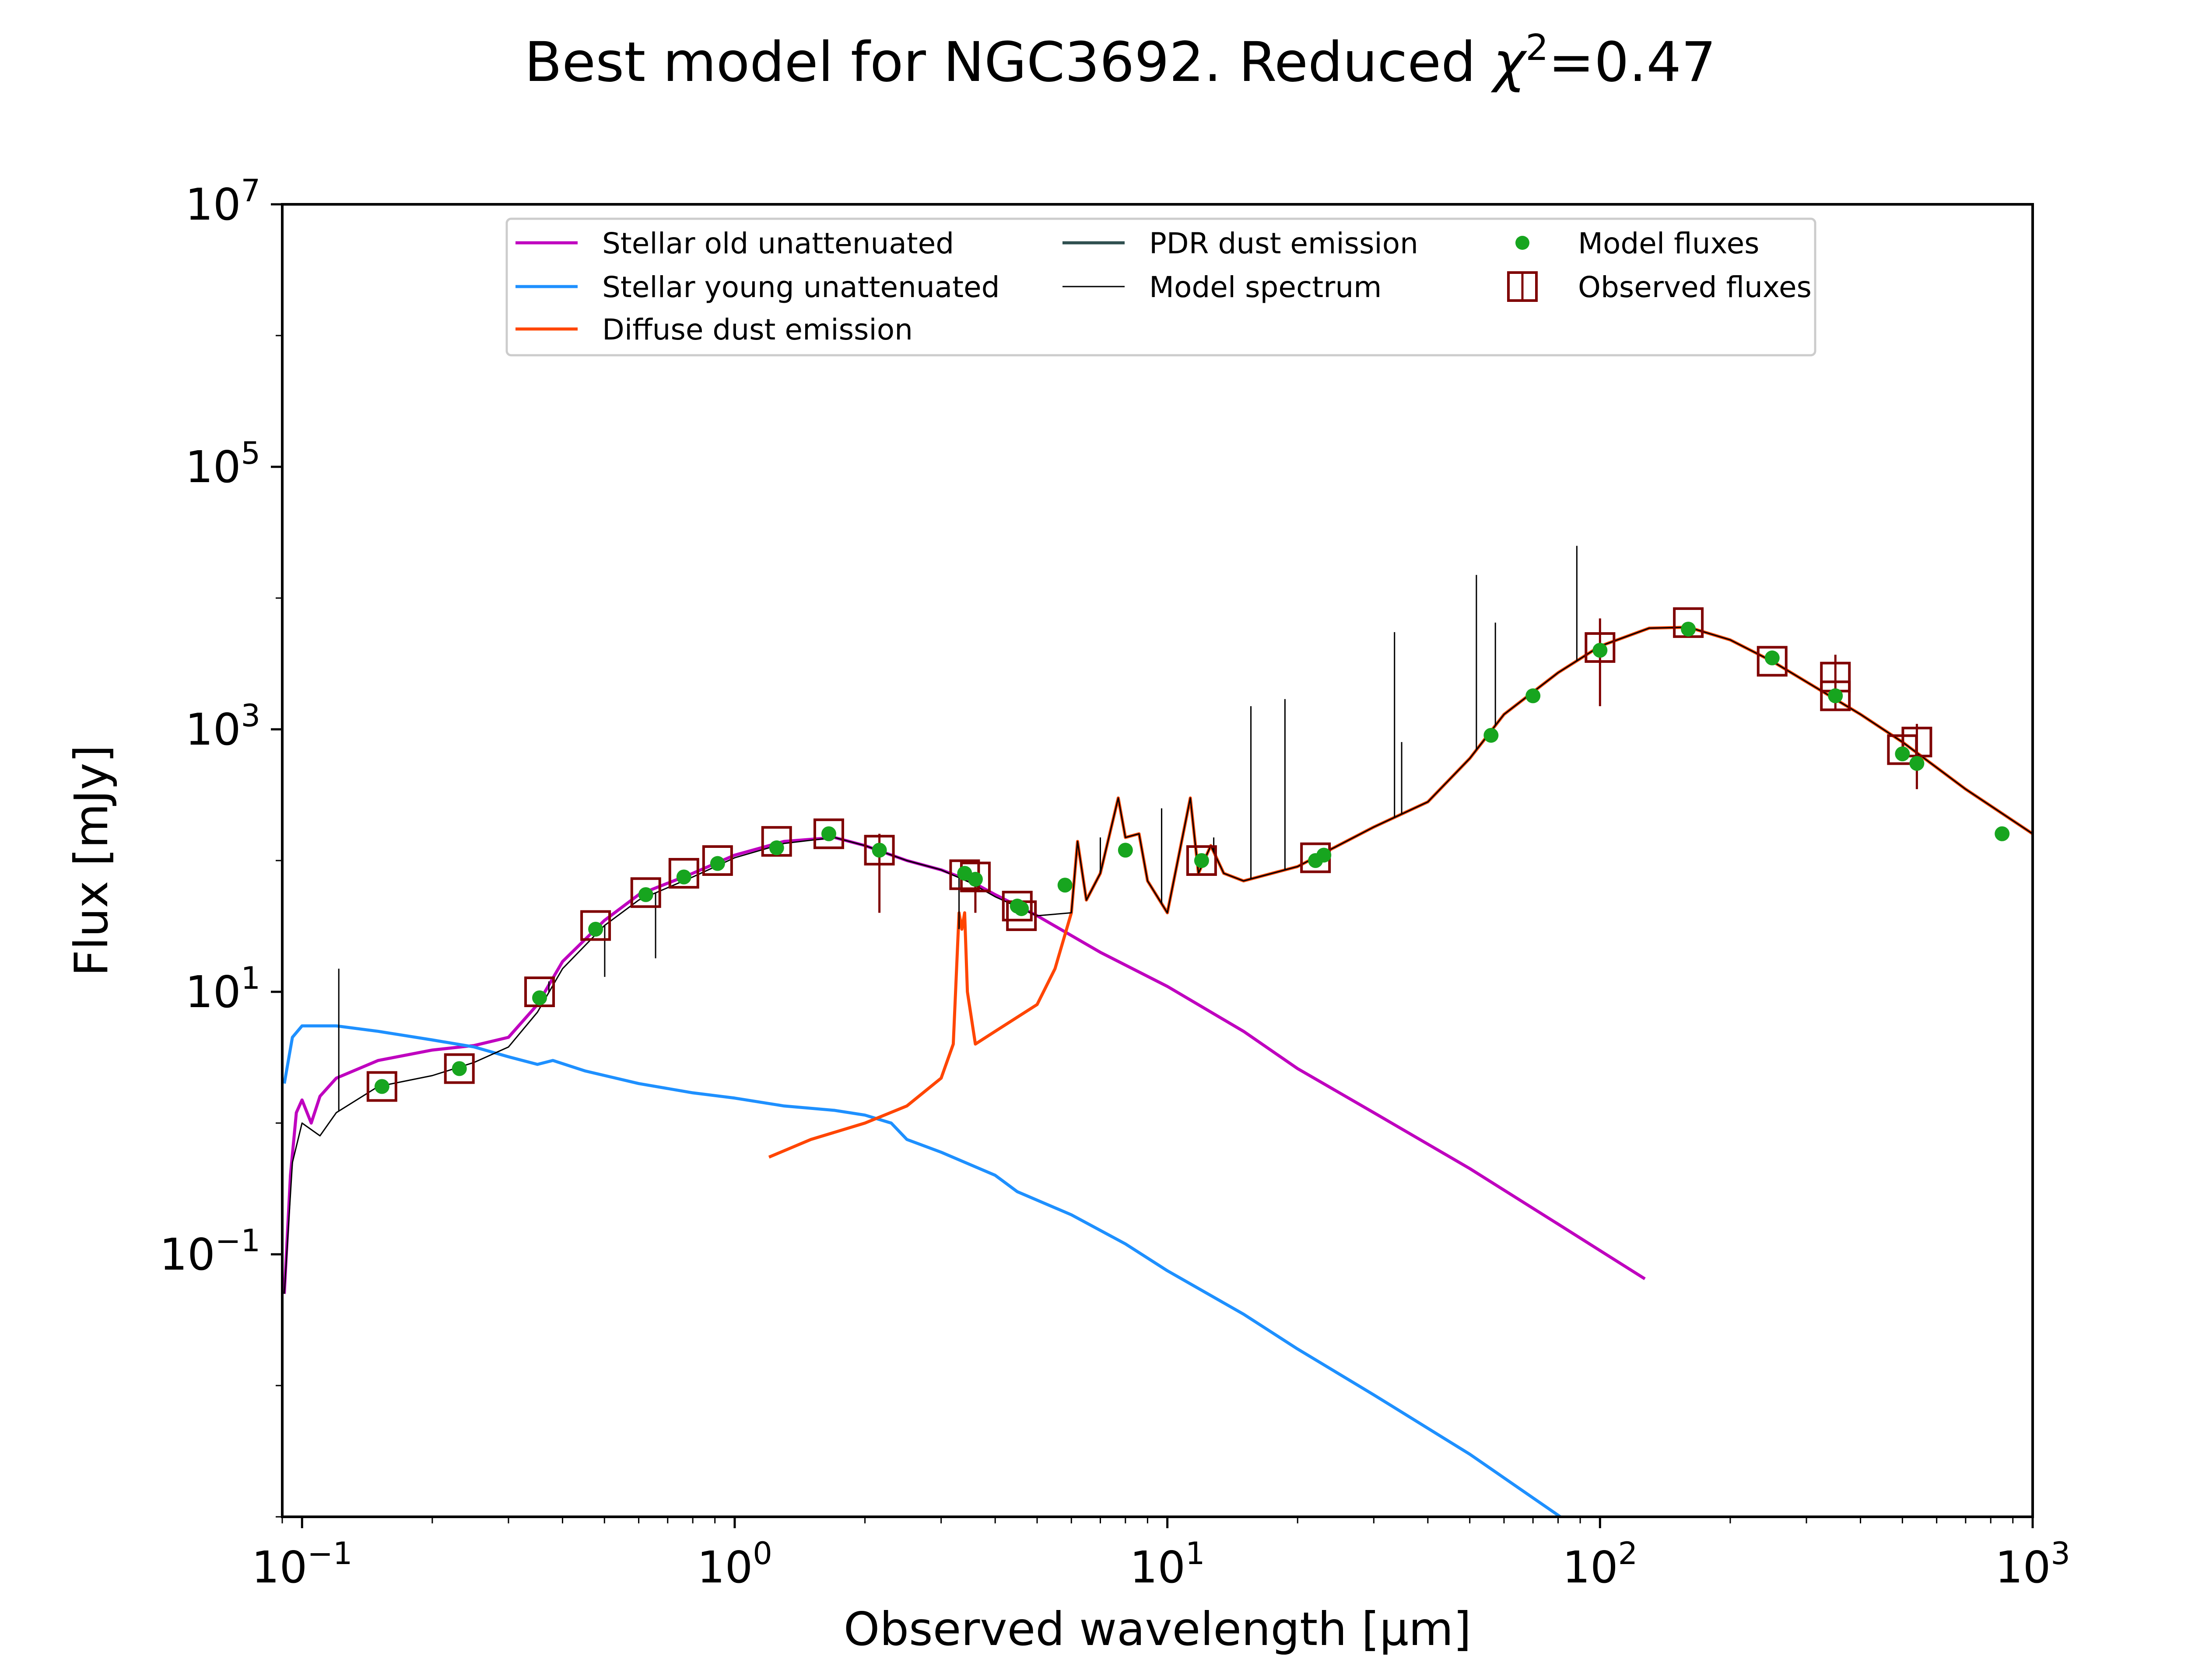  Describe the element at coordinates (210, 1251) in the screenshot. I see `y-tick-label-0: 10⁻¹` at that location.